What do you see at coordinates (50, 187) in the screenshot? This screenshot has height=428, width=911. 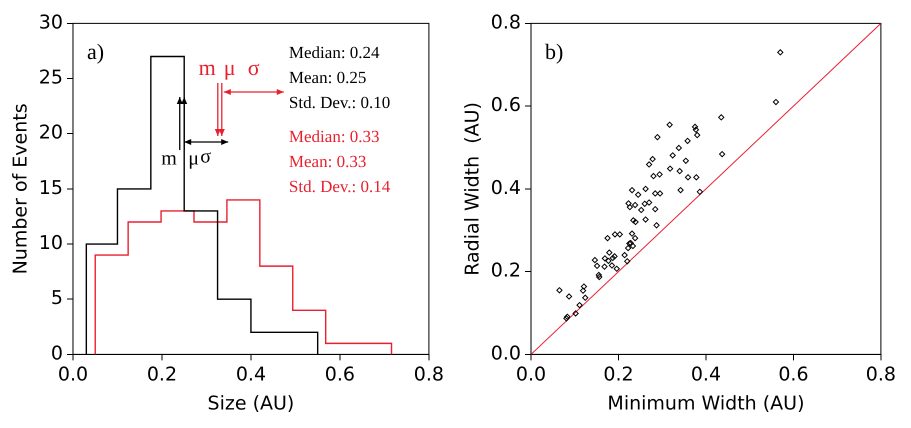 I see `y-tick-label: 15` at bounding box center [50, 187].